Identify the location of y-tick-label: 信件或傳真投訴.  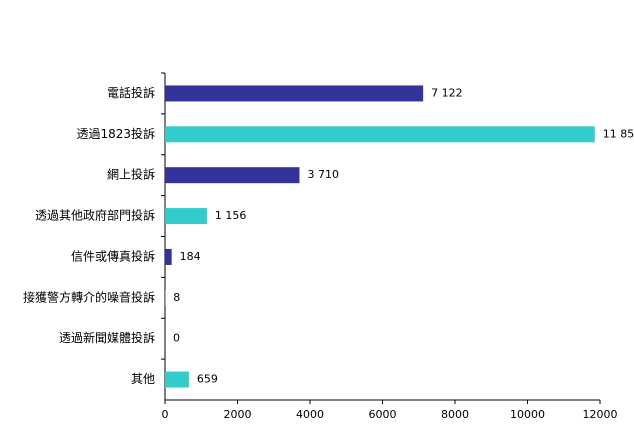
(113, 255).